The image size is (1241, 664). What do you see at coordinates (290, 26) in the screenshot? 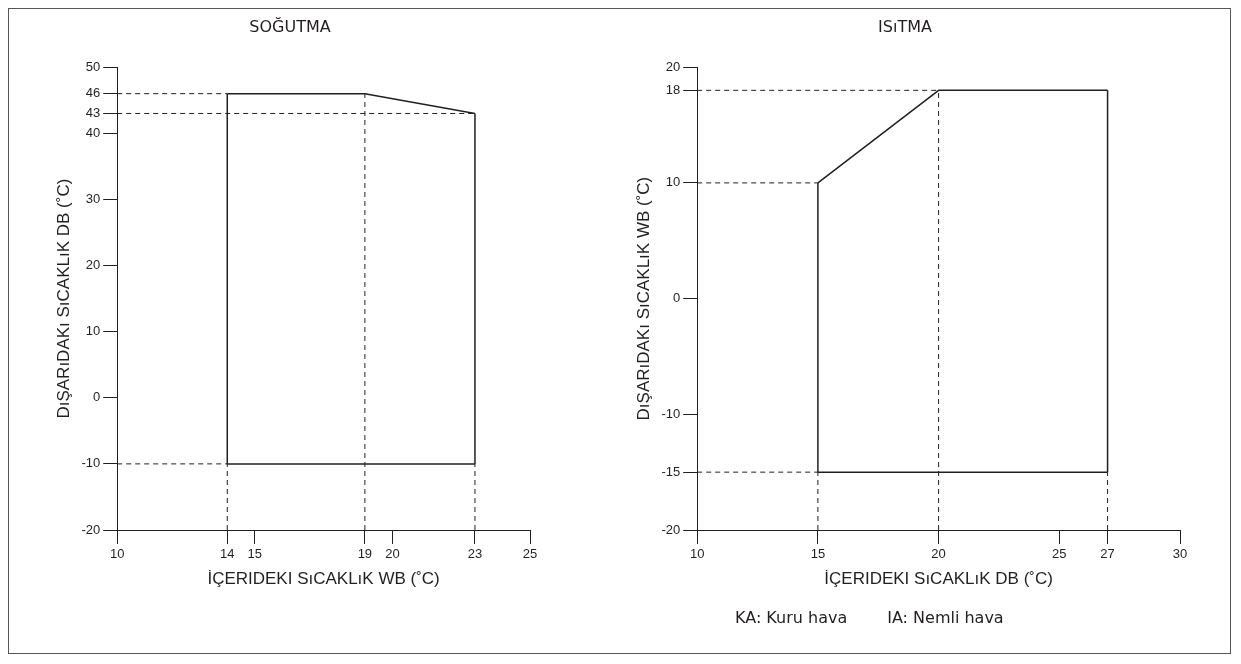
I see `chart-title: SOĞUTMA` at bounding box center [290, 26].